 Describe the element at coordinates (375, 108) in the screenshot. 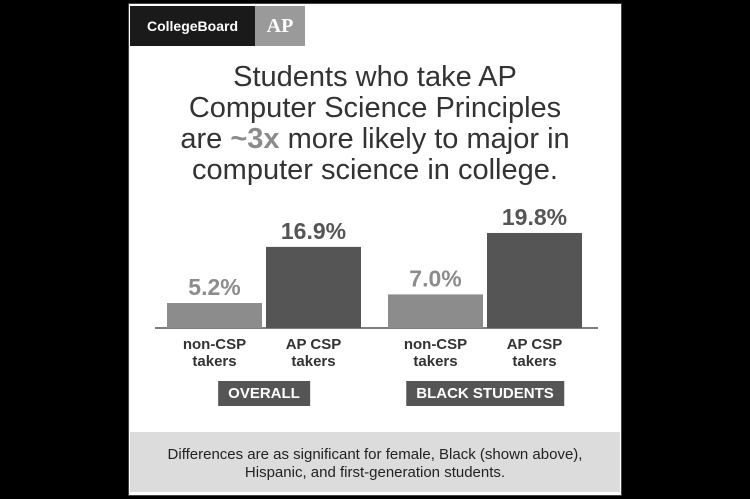

I see `title-line: Computer Science Principles` at that location.